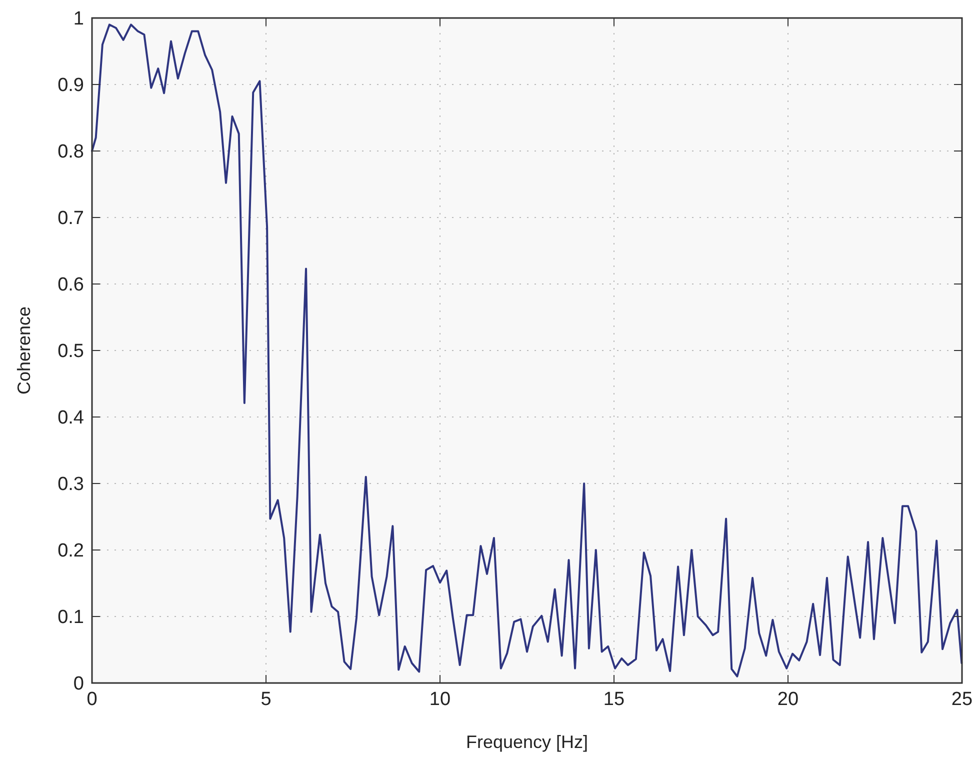  Describe the element at coordinates (527, 742) in the screenshot. I see `x-axis-title: Frequency [Hz]` at that location.